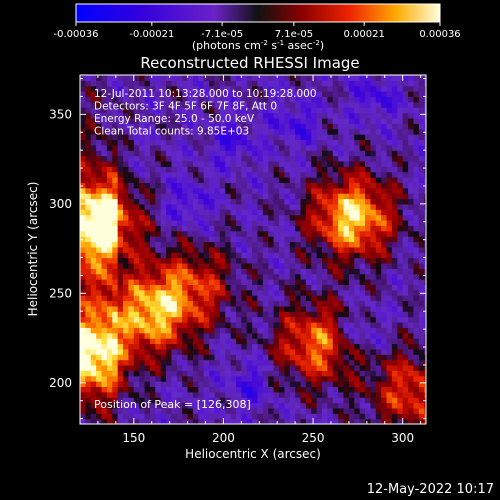 The width and height of the screenshot is (500, 500). I want to click on x-tick-label: 300, so click(402, 438).